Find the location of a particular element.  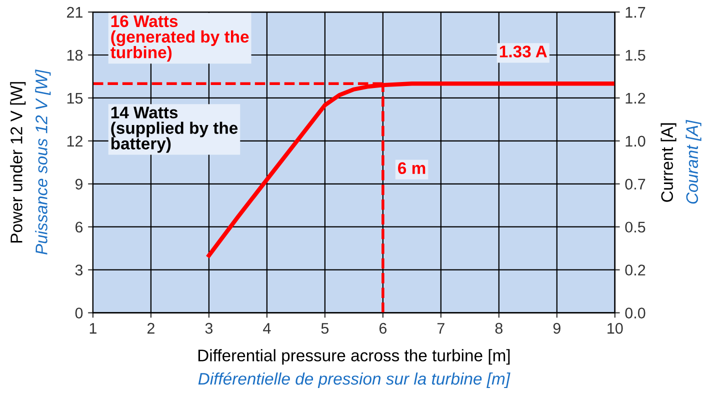

y2-tick-label: 1.0 is located at coordinates (636, 141).